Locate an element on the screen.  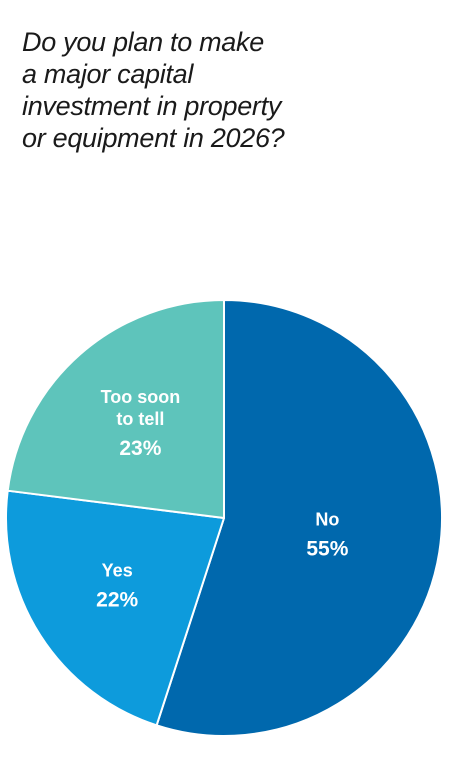
slice-value-label: 22% is located at coordinates (117, 600).